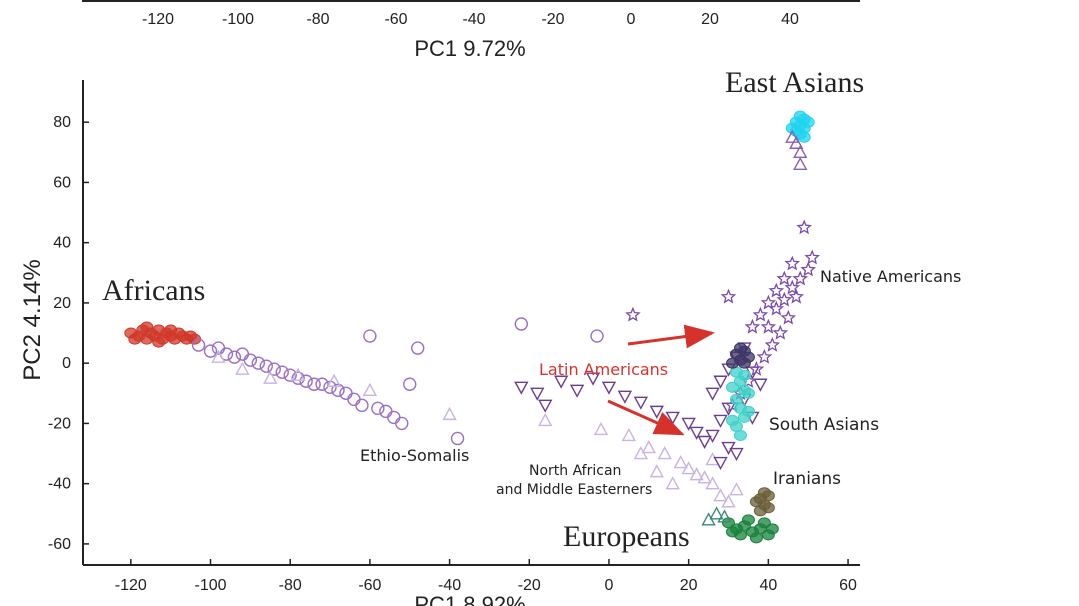 The height and width of the screenshot is (606, 1079). I want to click on x-tick-label: -20, so click(529, 585).